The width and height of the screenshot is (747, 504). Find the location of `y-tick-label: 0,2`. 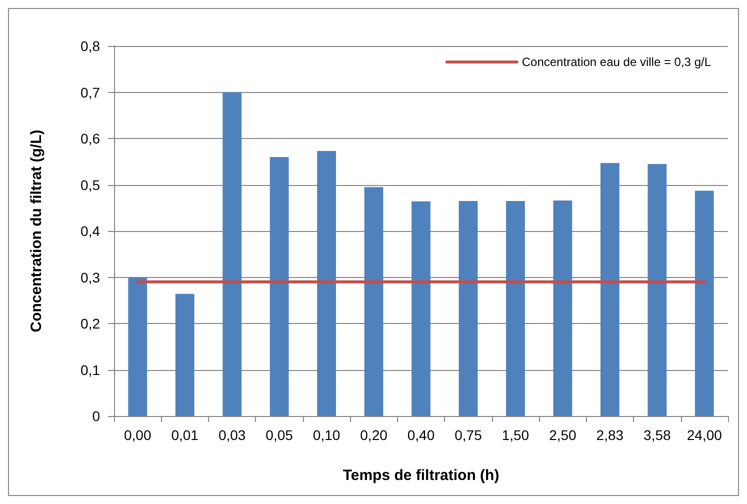

y-tick-label: 0,2 is located at coordinates (90, 324).